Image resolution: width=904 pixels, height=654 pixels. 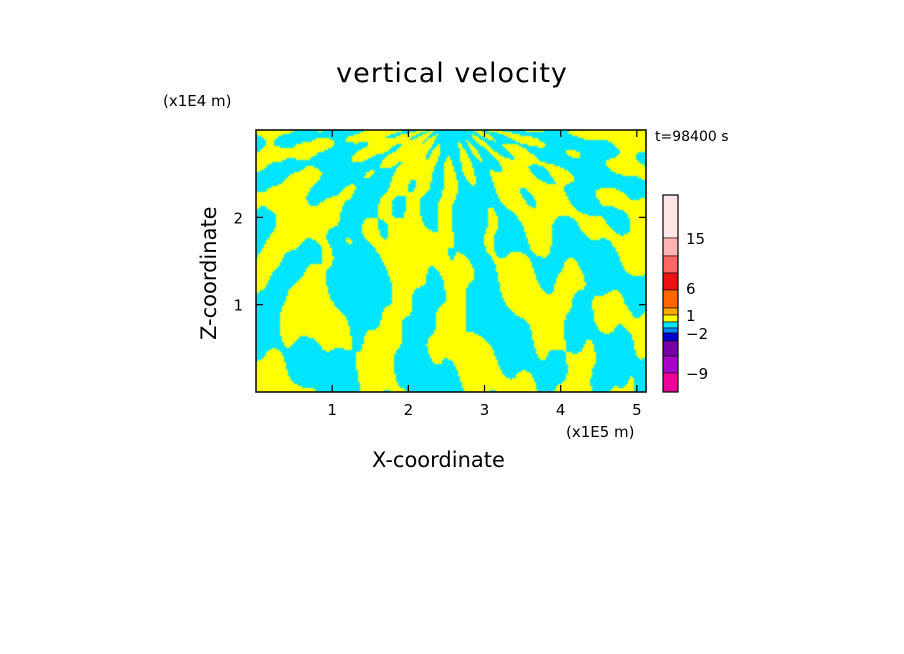 What do you see at coordinates (637, 410) in the screenshot?
I see `x-tick-label: 5` at bounding box center [637, 410].